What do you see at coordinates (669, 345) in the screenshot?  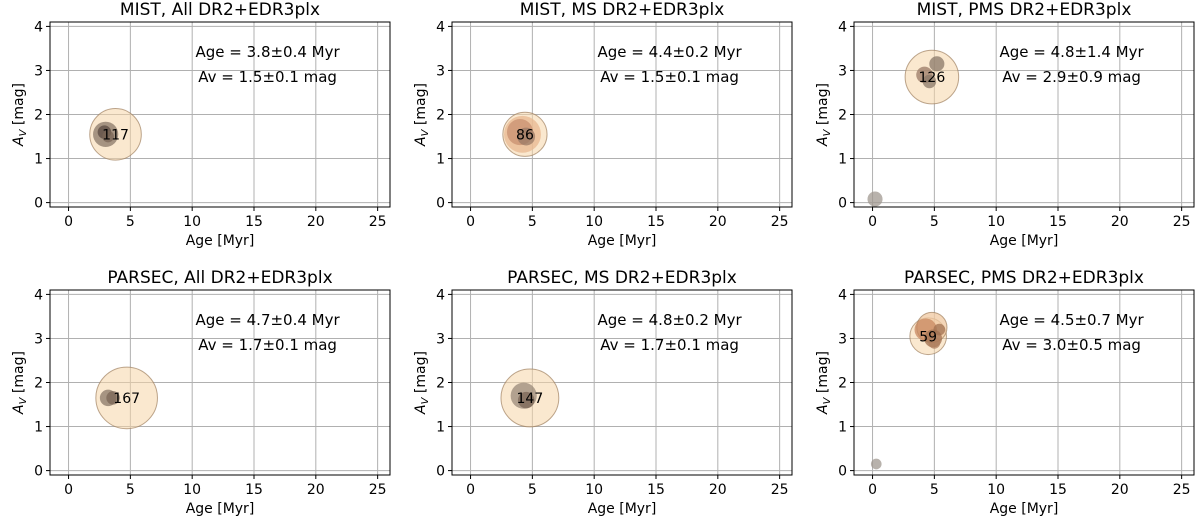 I see `fit-annotation: Av = 1.7±0.1 mag` at bounding box center [669, 345].